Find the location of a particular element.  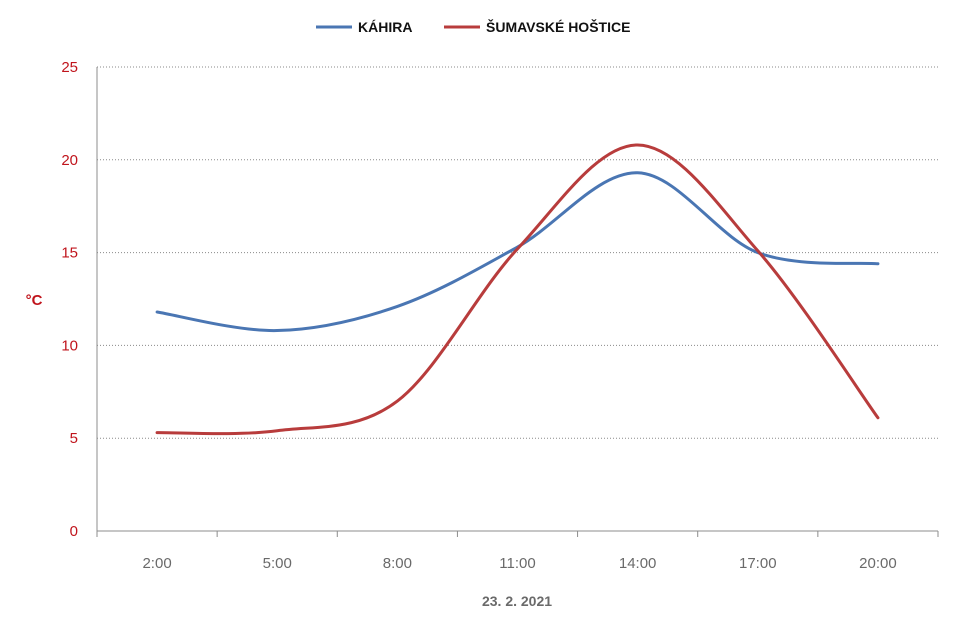

y-tick-label: 10 is located at coordinates (69, 345).